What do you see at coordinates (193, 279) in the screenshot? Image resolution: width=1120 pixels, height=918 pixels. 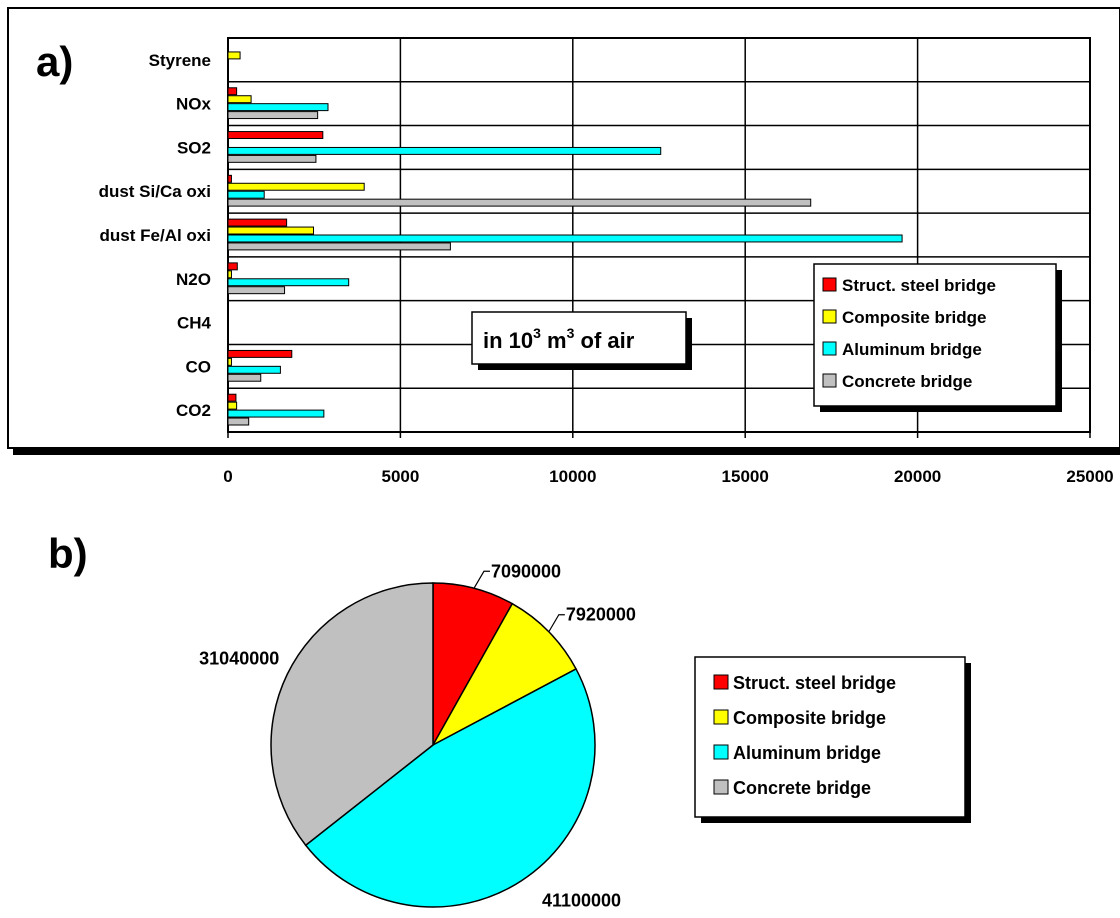 I see `category-label: N2O` at bounding box center [193, 279].